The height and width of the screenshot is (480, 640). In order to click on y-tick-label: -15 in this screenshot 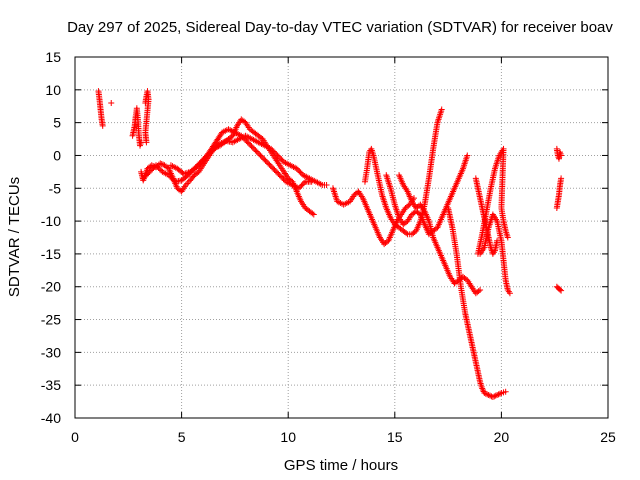, I will do `click(51, 254)`.